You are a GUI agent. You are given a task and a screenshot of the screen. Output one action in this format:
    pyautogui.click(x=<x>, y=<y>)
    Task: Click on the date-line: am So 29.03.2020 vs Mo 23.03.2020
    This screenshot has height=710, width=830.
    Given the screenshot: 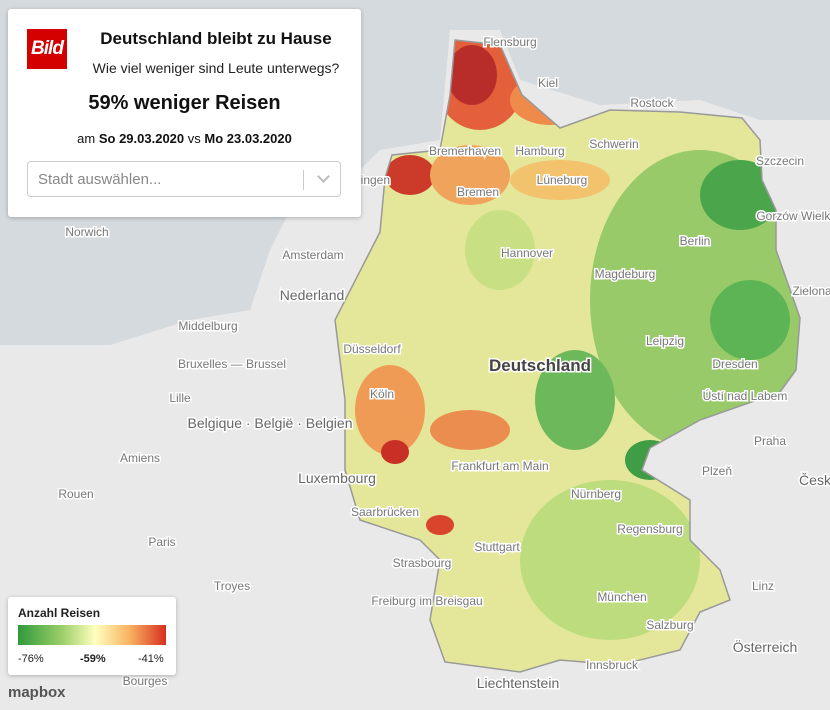 What is the action you would take?
    pyautogui.click(x=184, y=138)
    